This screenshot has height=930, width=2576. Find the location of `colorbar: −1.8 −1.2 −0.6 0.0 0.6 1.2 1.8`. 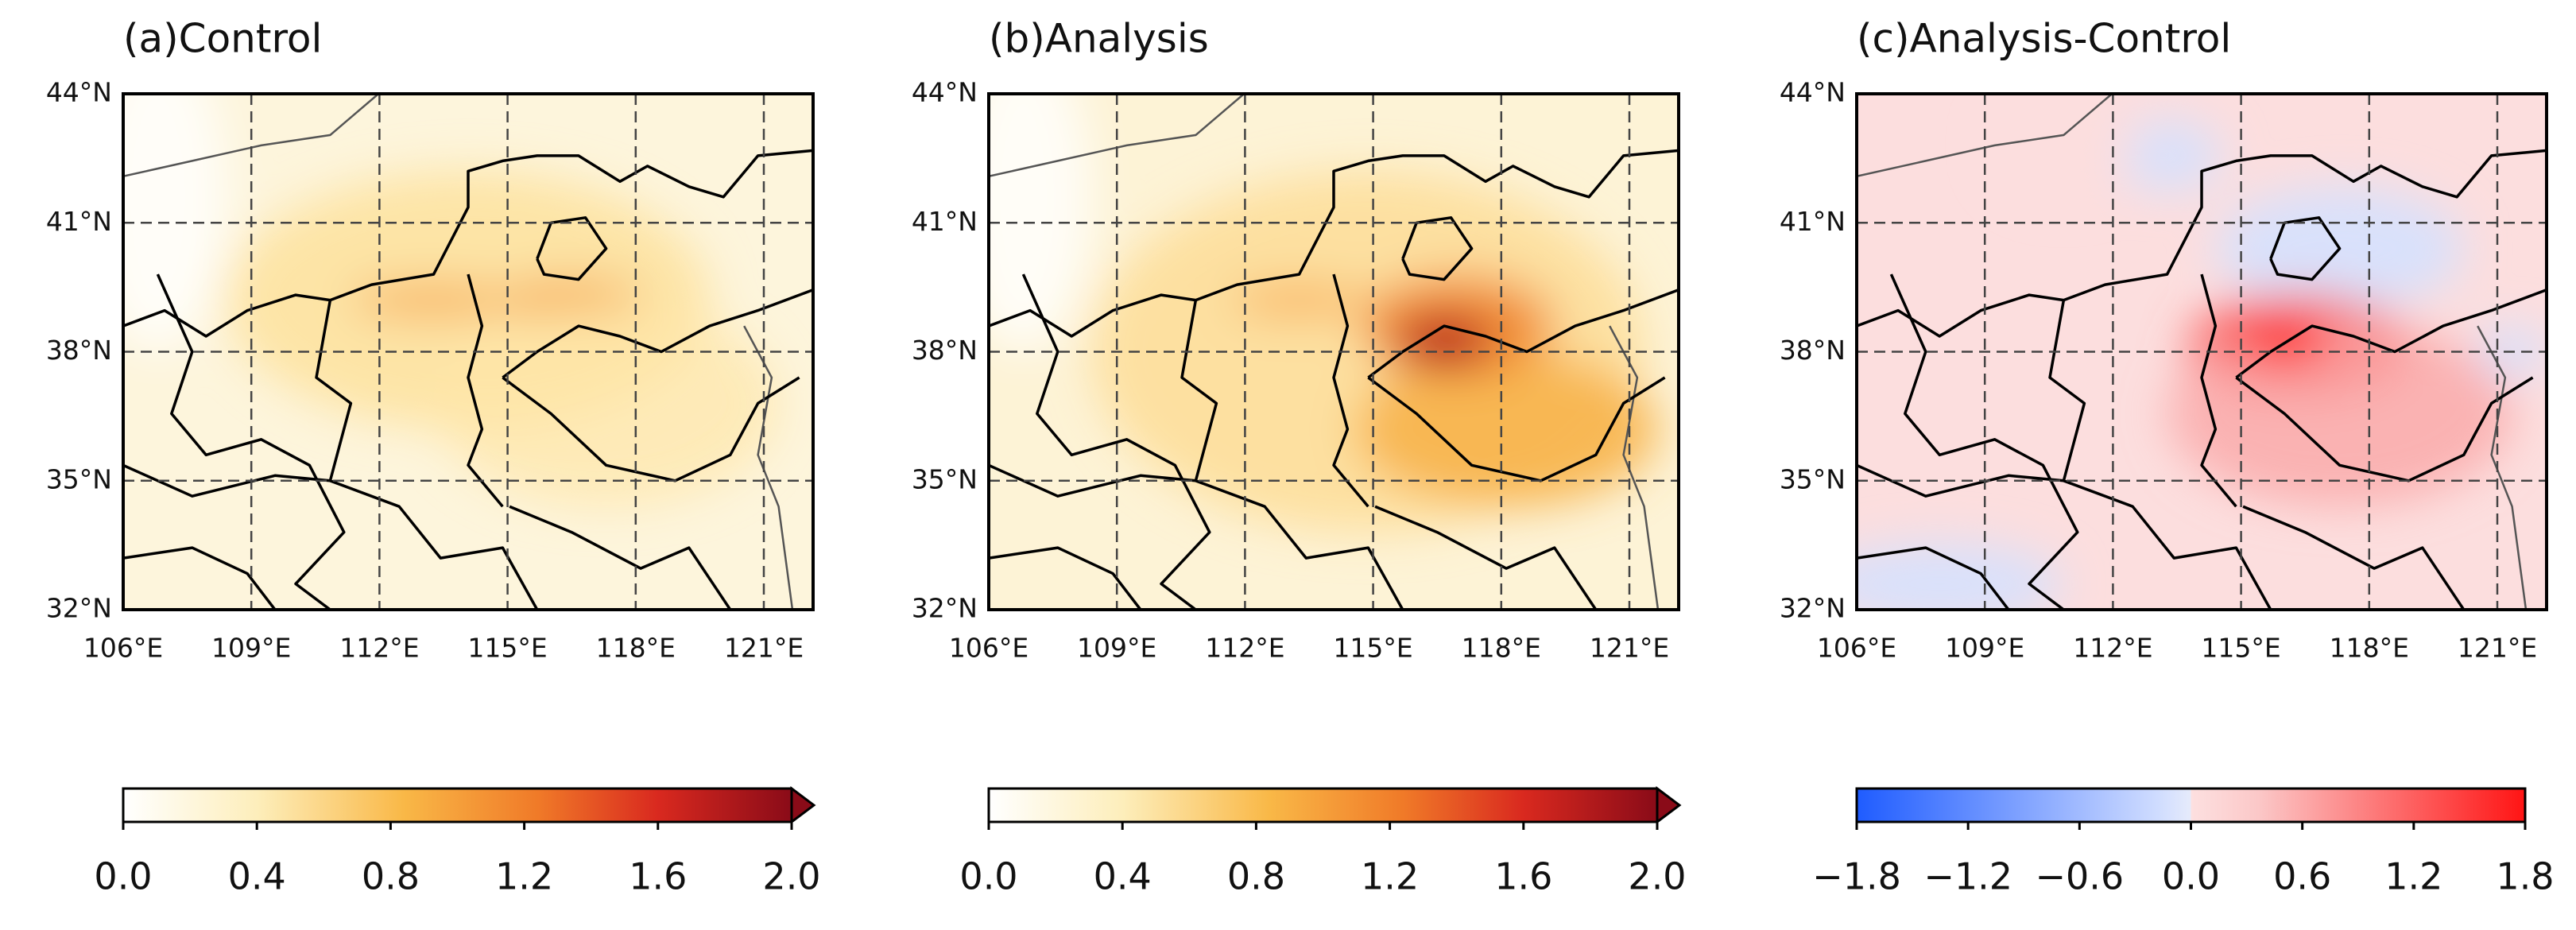

colorbar: −1.8 −1.2 −0.6 0.0 0.6 1.2 1.8 is located at coordinates (2183, 842).